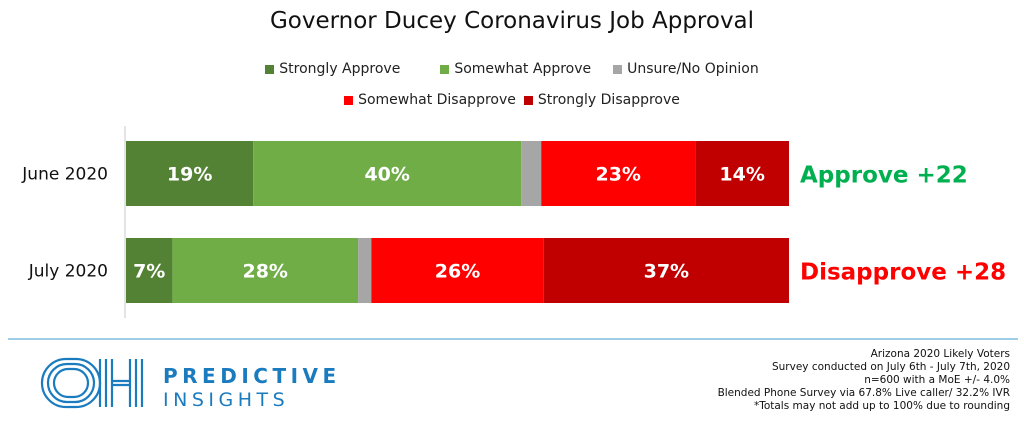 The height and width of the screenshot is (426, 1024). What do you see at coordinates (437, 100) in the screenshot?
I see `legend-label: Somewhat Disapprove` at bounding box center [437, 100].